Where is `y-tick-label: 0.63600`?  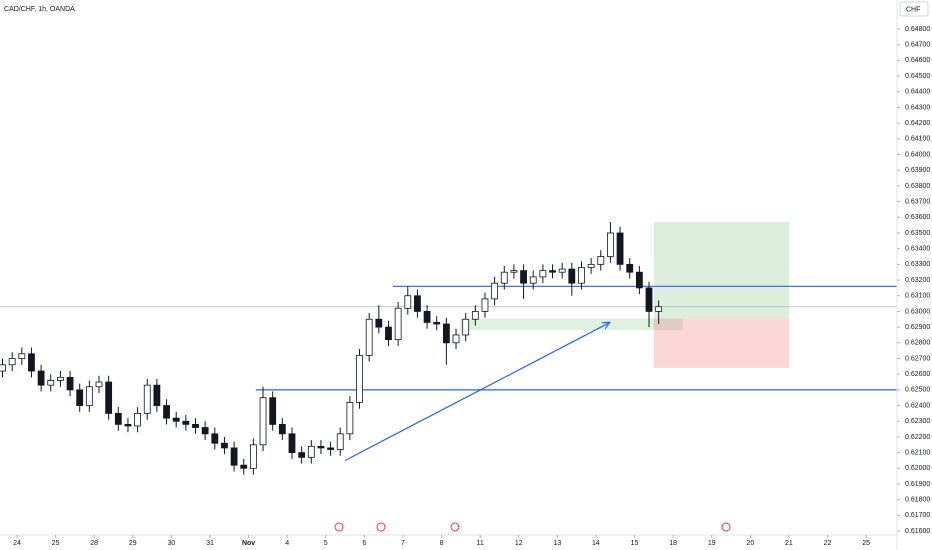
y-tick-label: 0.63600 is located at coordinates (917, 217).